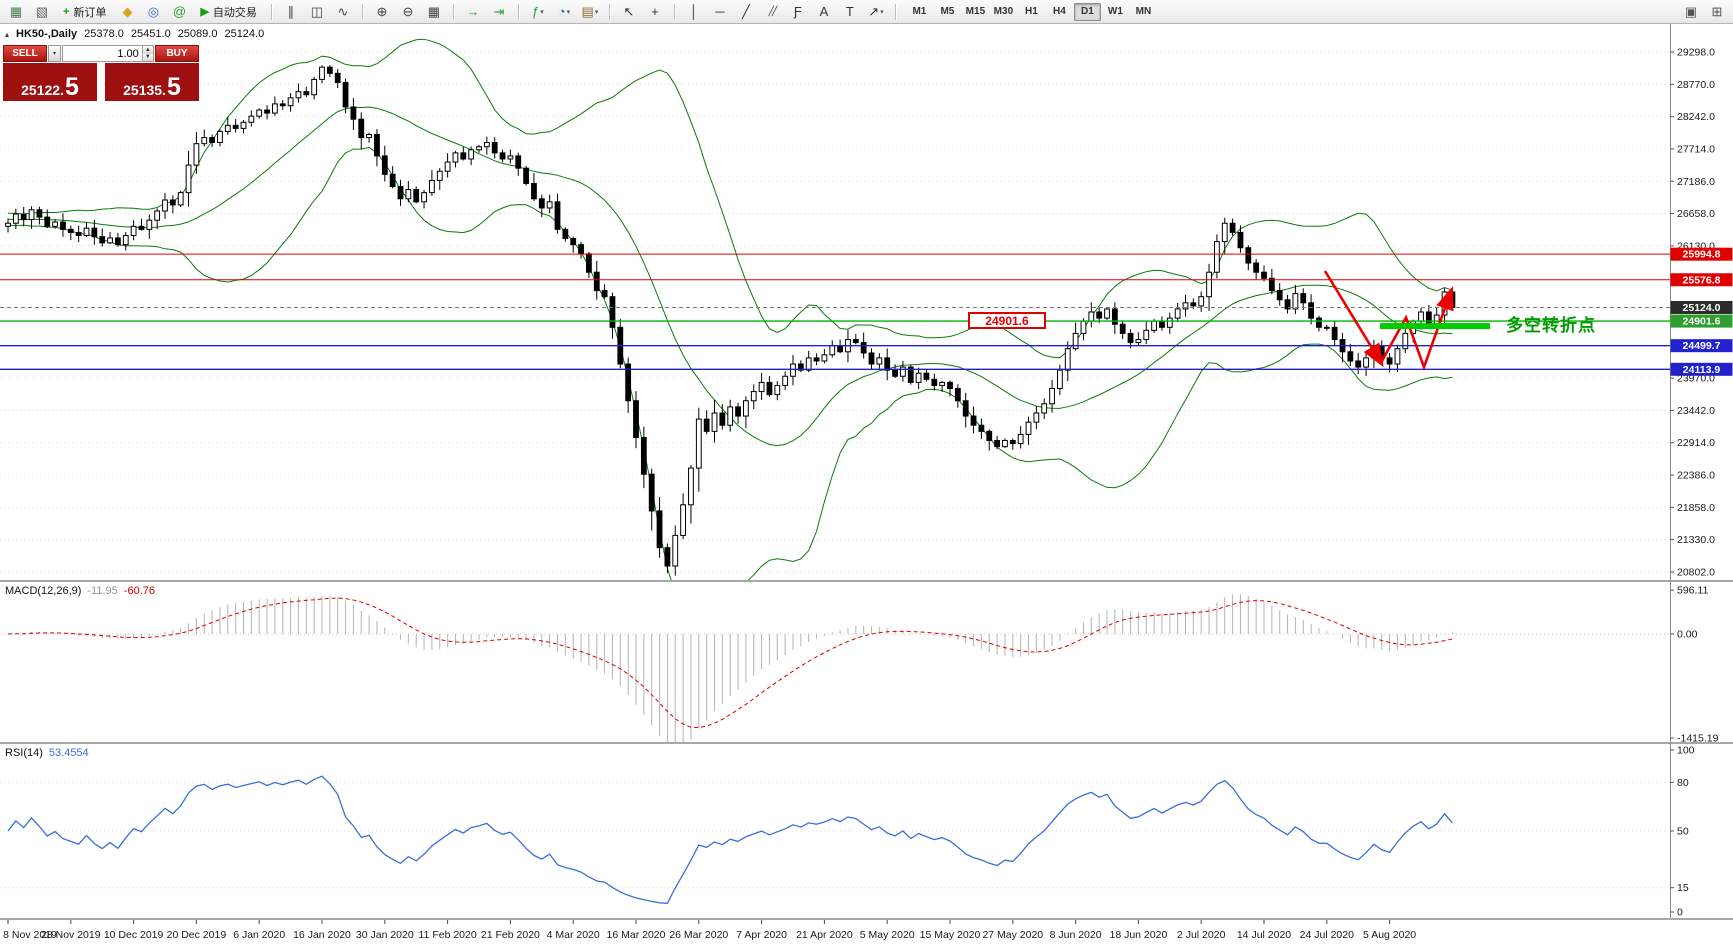 The height and width of the screenshot is (947, 1733). Describe the element at coordinates (127, 11) in the screenshot. I see `metaeditor-icon: ◆` at that location.